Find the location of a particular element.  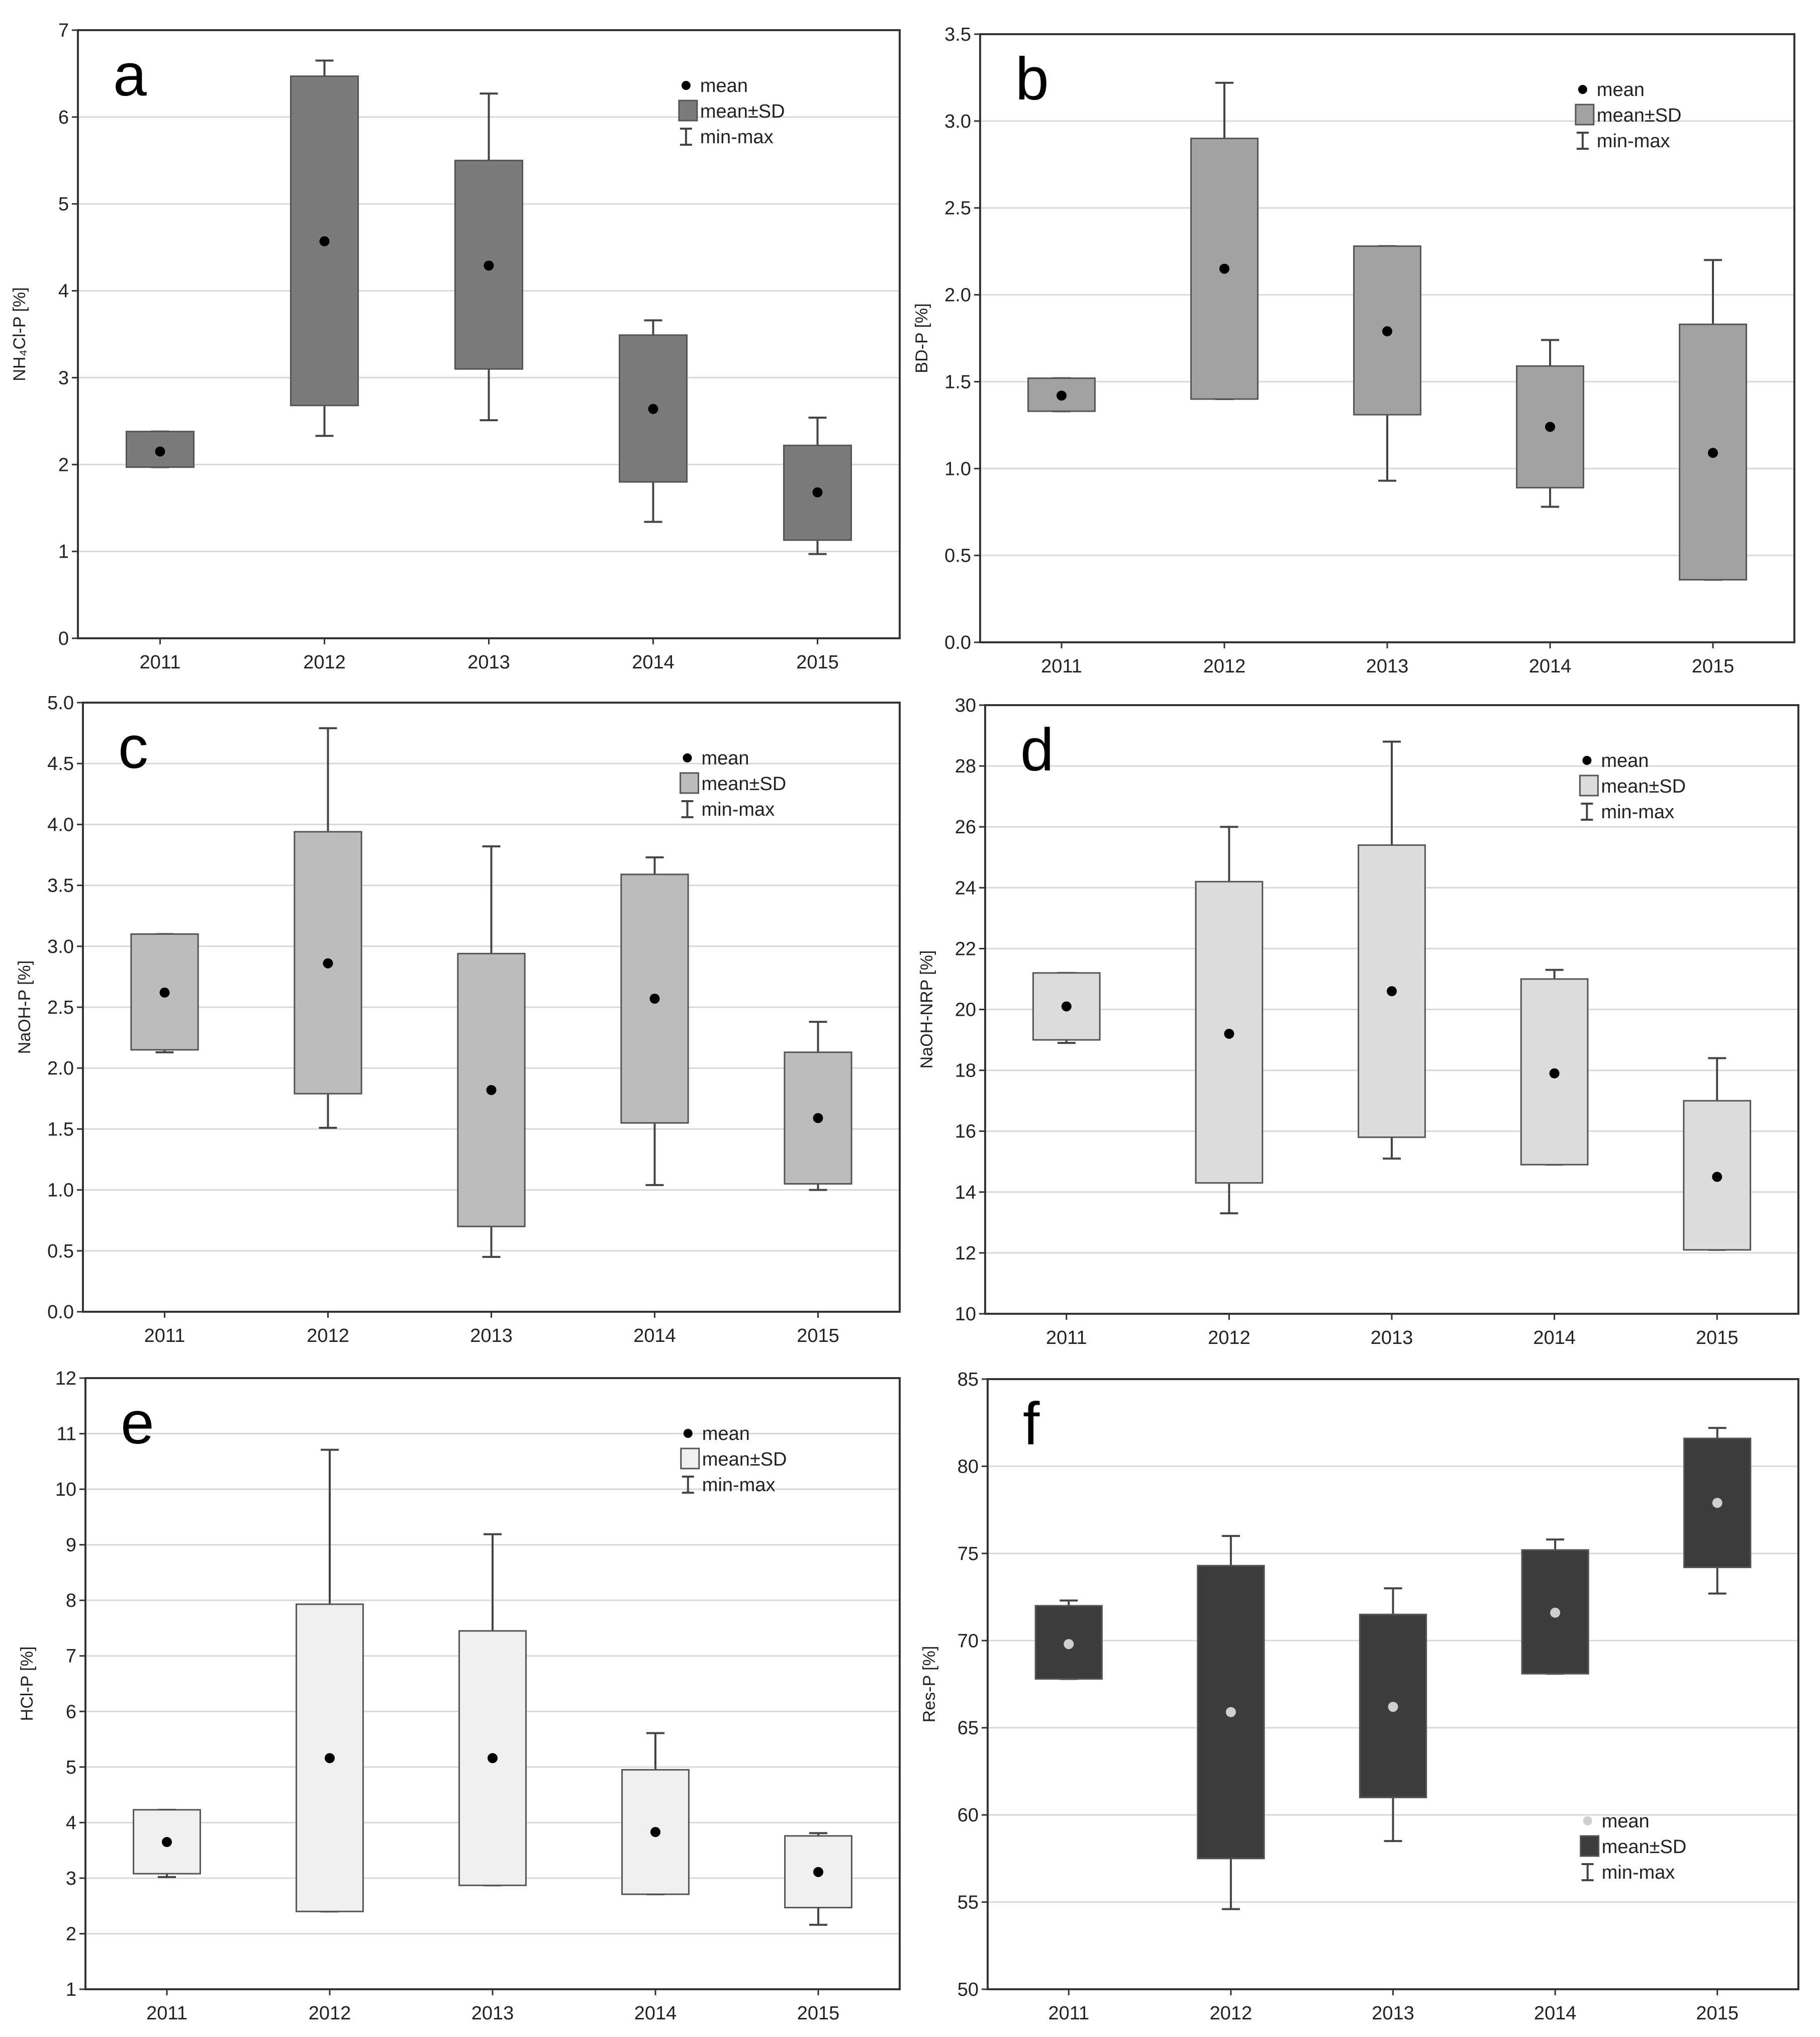

y-tick-label: 75 is located at coordinates (968, 1554).